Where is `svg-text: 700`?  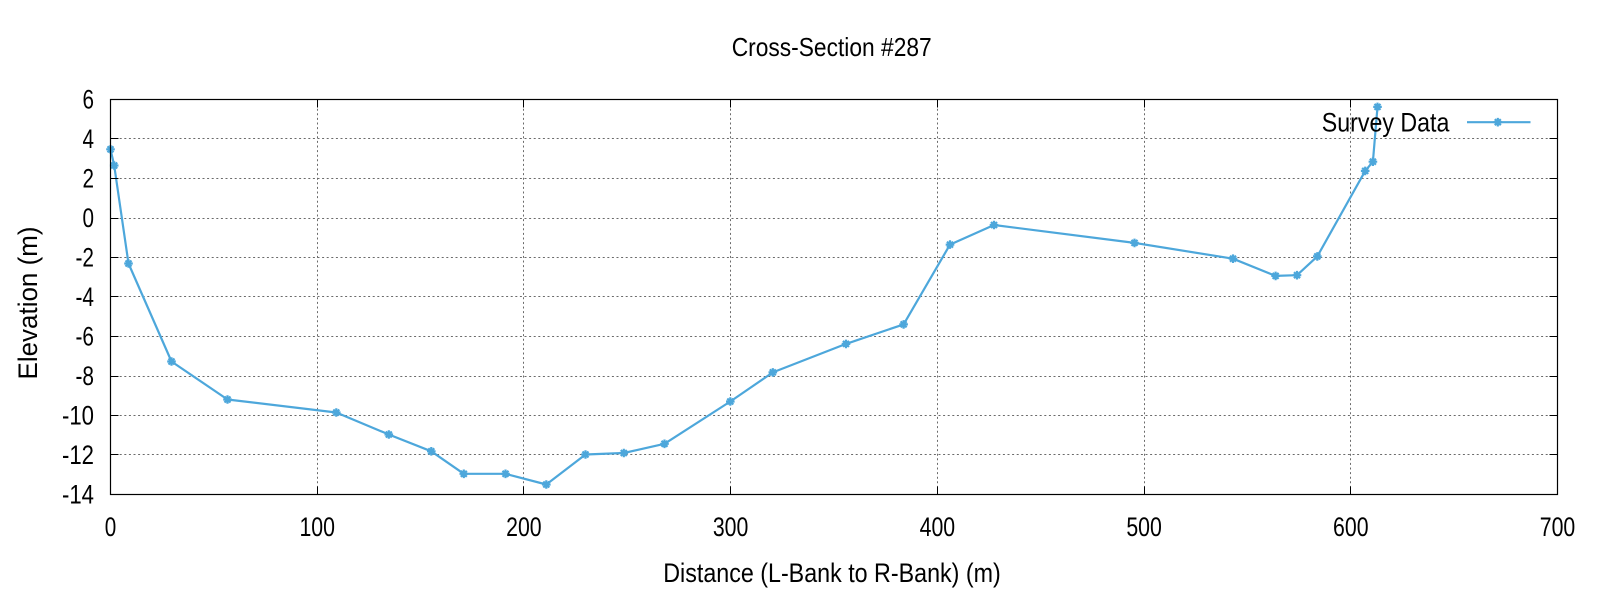
svg-text: 700 is located at coordinates (1558, 527).